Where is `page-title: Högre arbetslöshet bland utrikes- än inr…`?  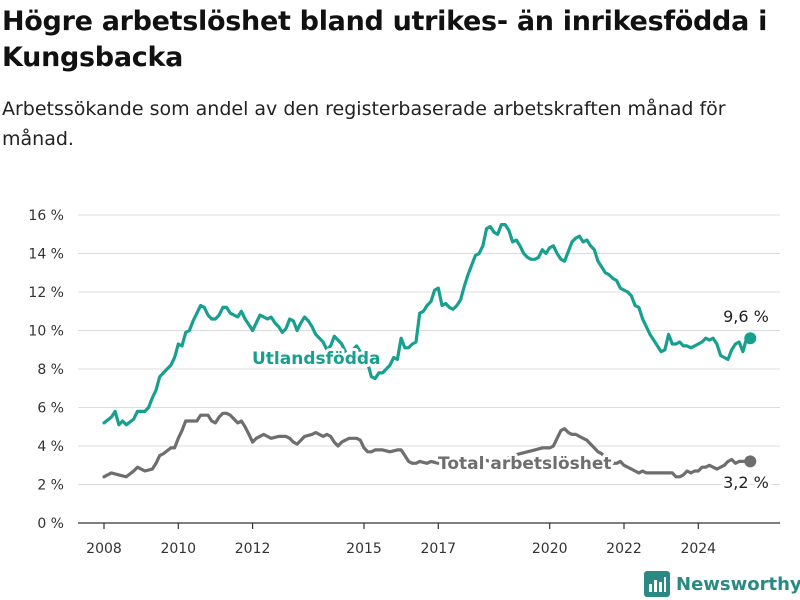
page-title: Högre arbetslöshet bland utrikes- än inr… is located at coordinates (385, 39).